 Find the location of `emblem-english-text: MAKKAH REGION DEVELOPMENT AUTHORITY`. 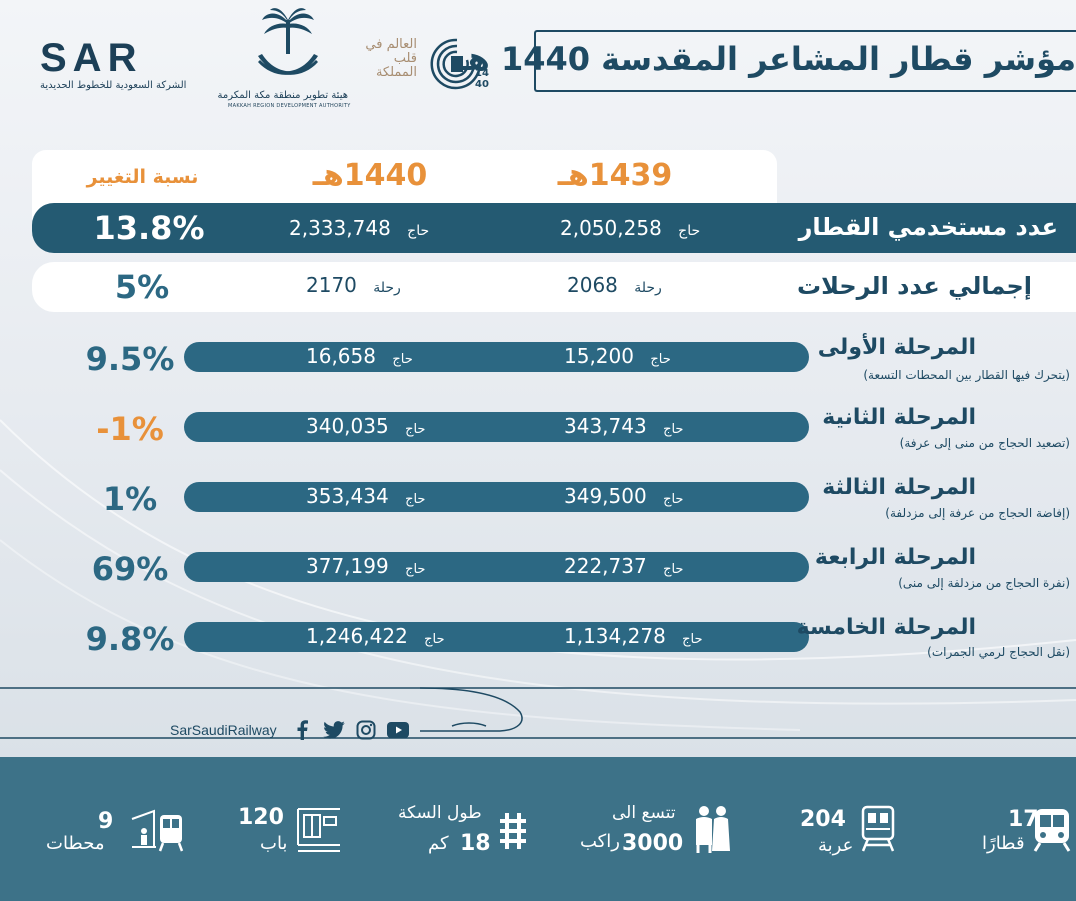

emblem-english-text: MAKKAH REGION DEVELOPMENT AUTHORITY is located at coordinates (289, 106).